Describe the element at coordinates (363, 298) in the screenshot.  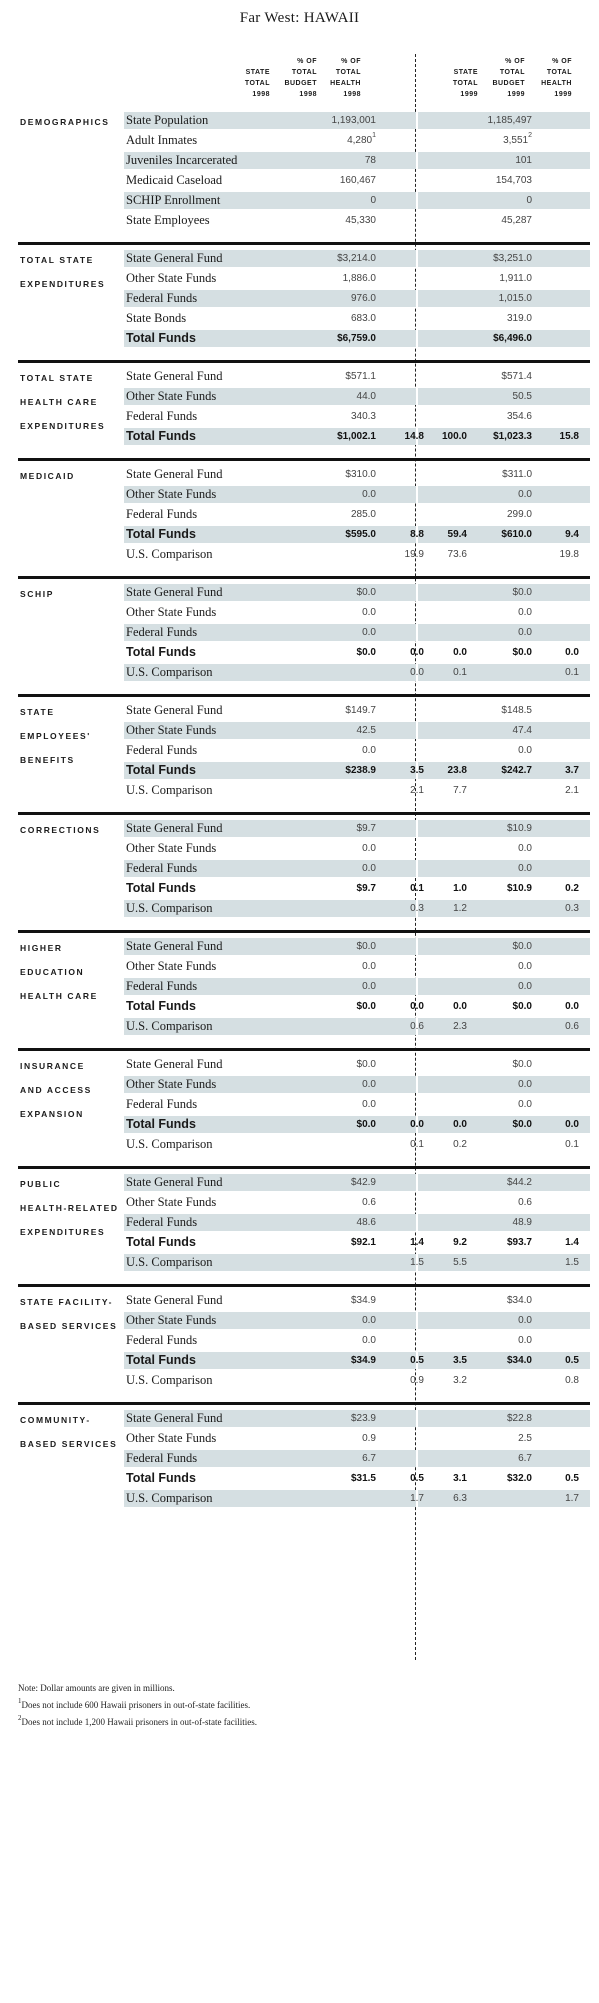
I see `cell-value: 976.0` at that location.